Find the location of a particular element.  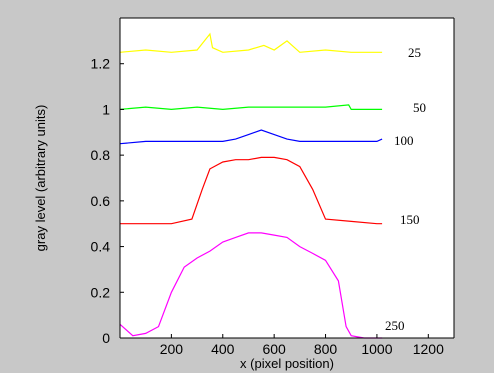

x-axis-title: x (pixel position) is located at coordinates (287, 363).